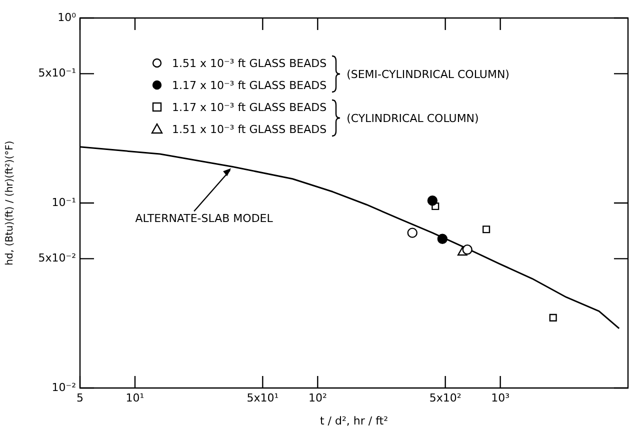 This screenshot has height=432, width=637. I want to click on y-tick-label: 10⁻², so click(64, 387).